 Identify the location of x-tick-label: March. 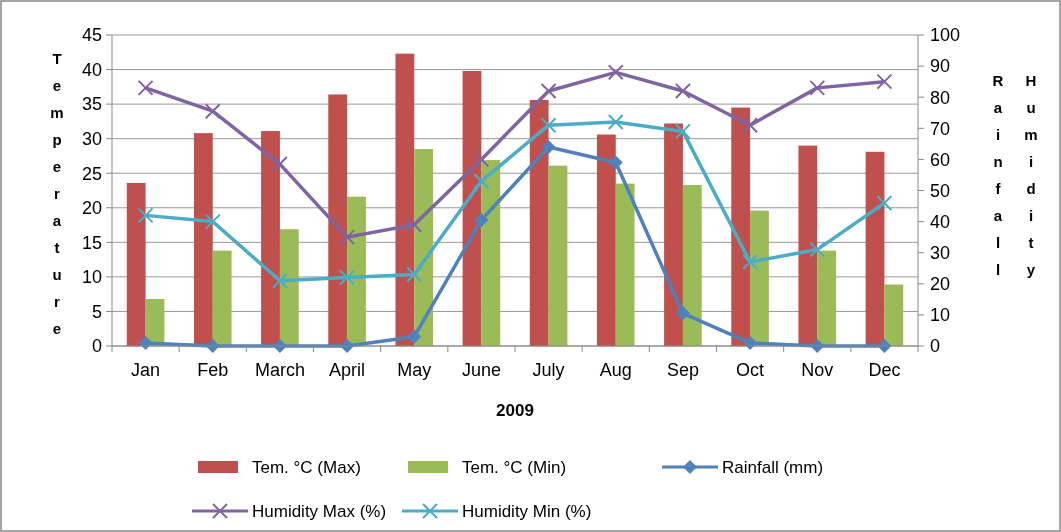
(279, 370).